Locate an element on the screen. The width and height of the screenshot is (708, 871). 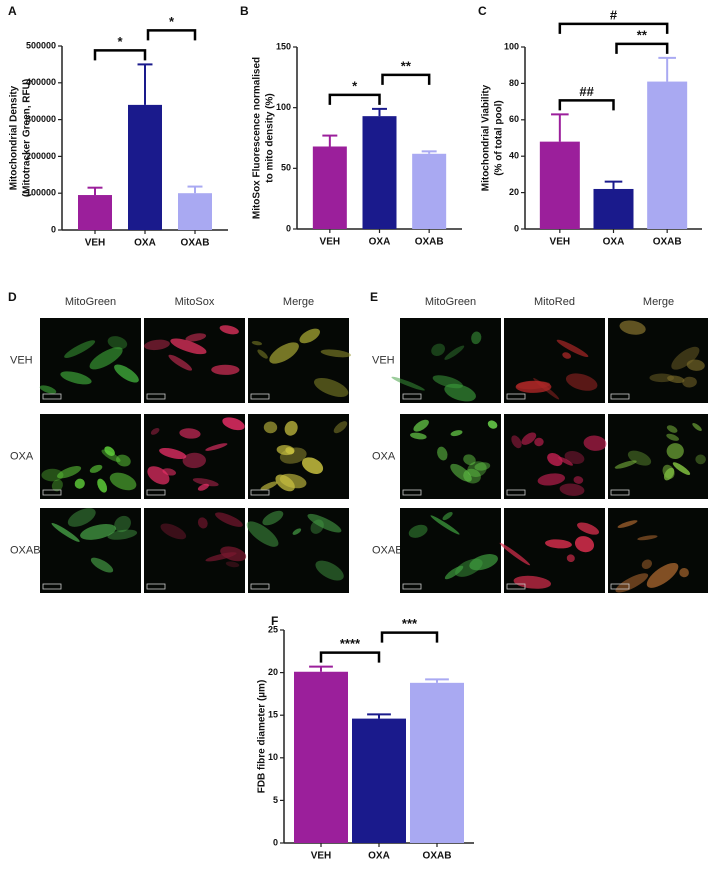
y-tick-label: 5 is located at coordinates (275, 800).